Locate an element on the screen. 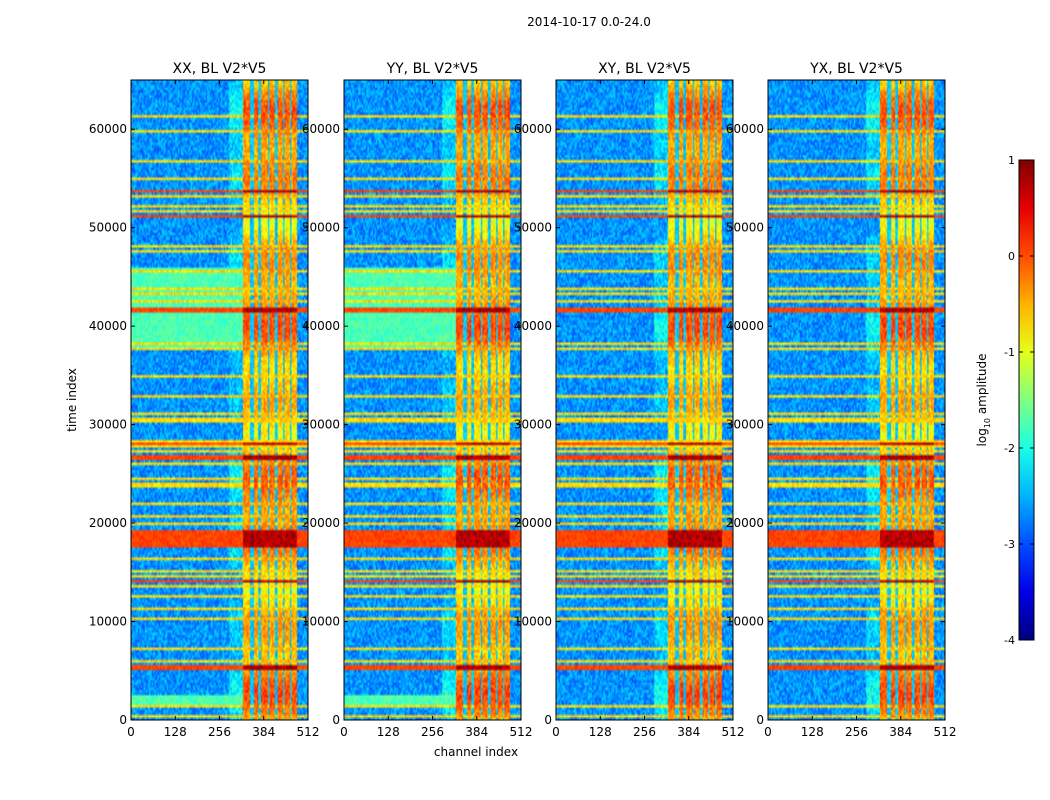  panel-title: YY, BL V2*V5 is located at coordinates (432, 69).